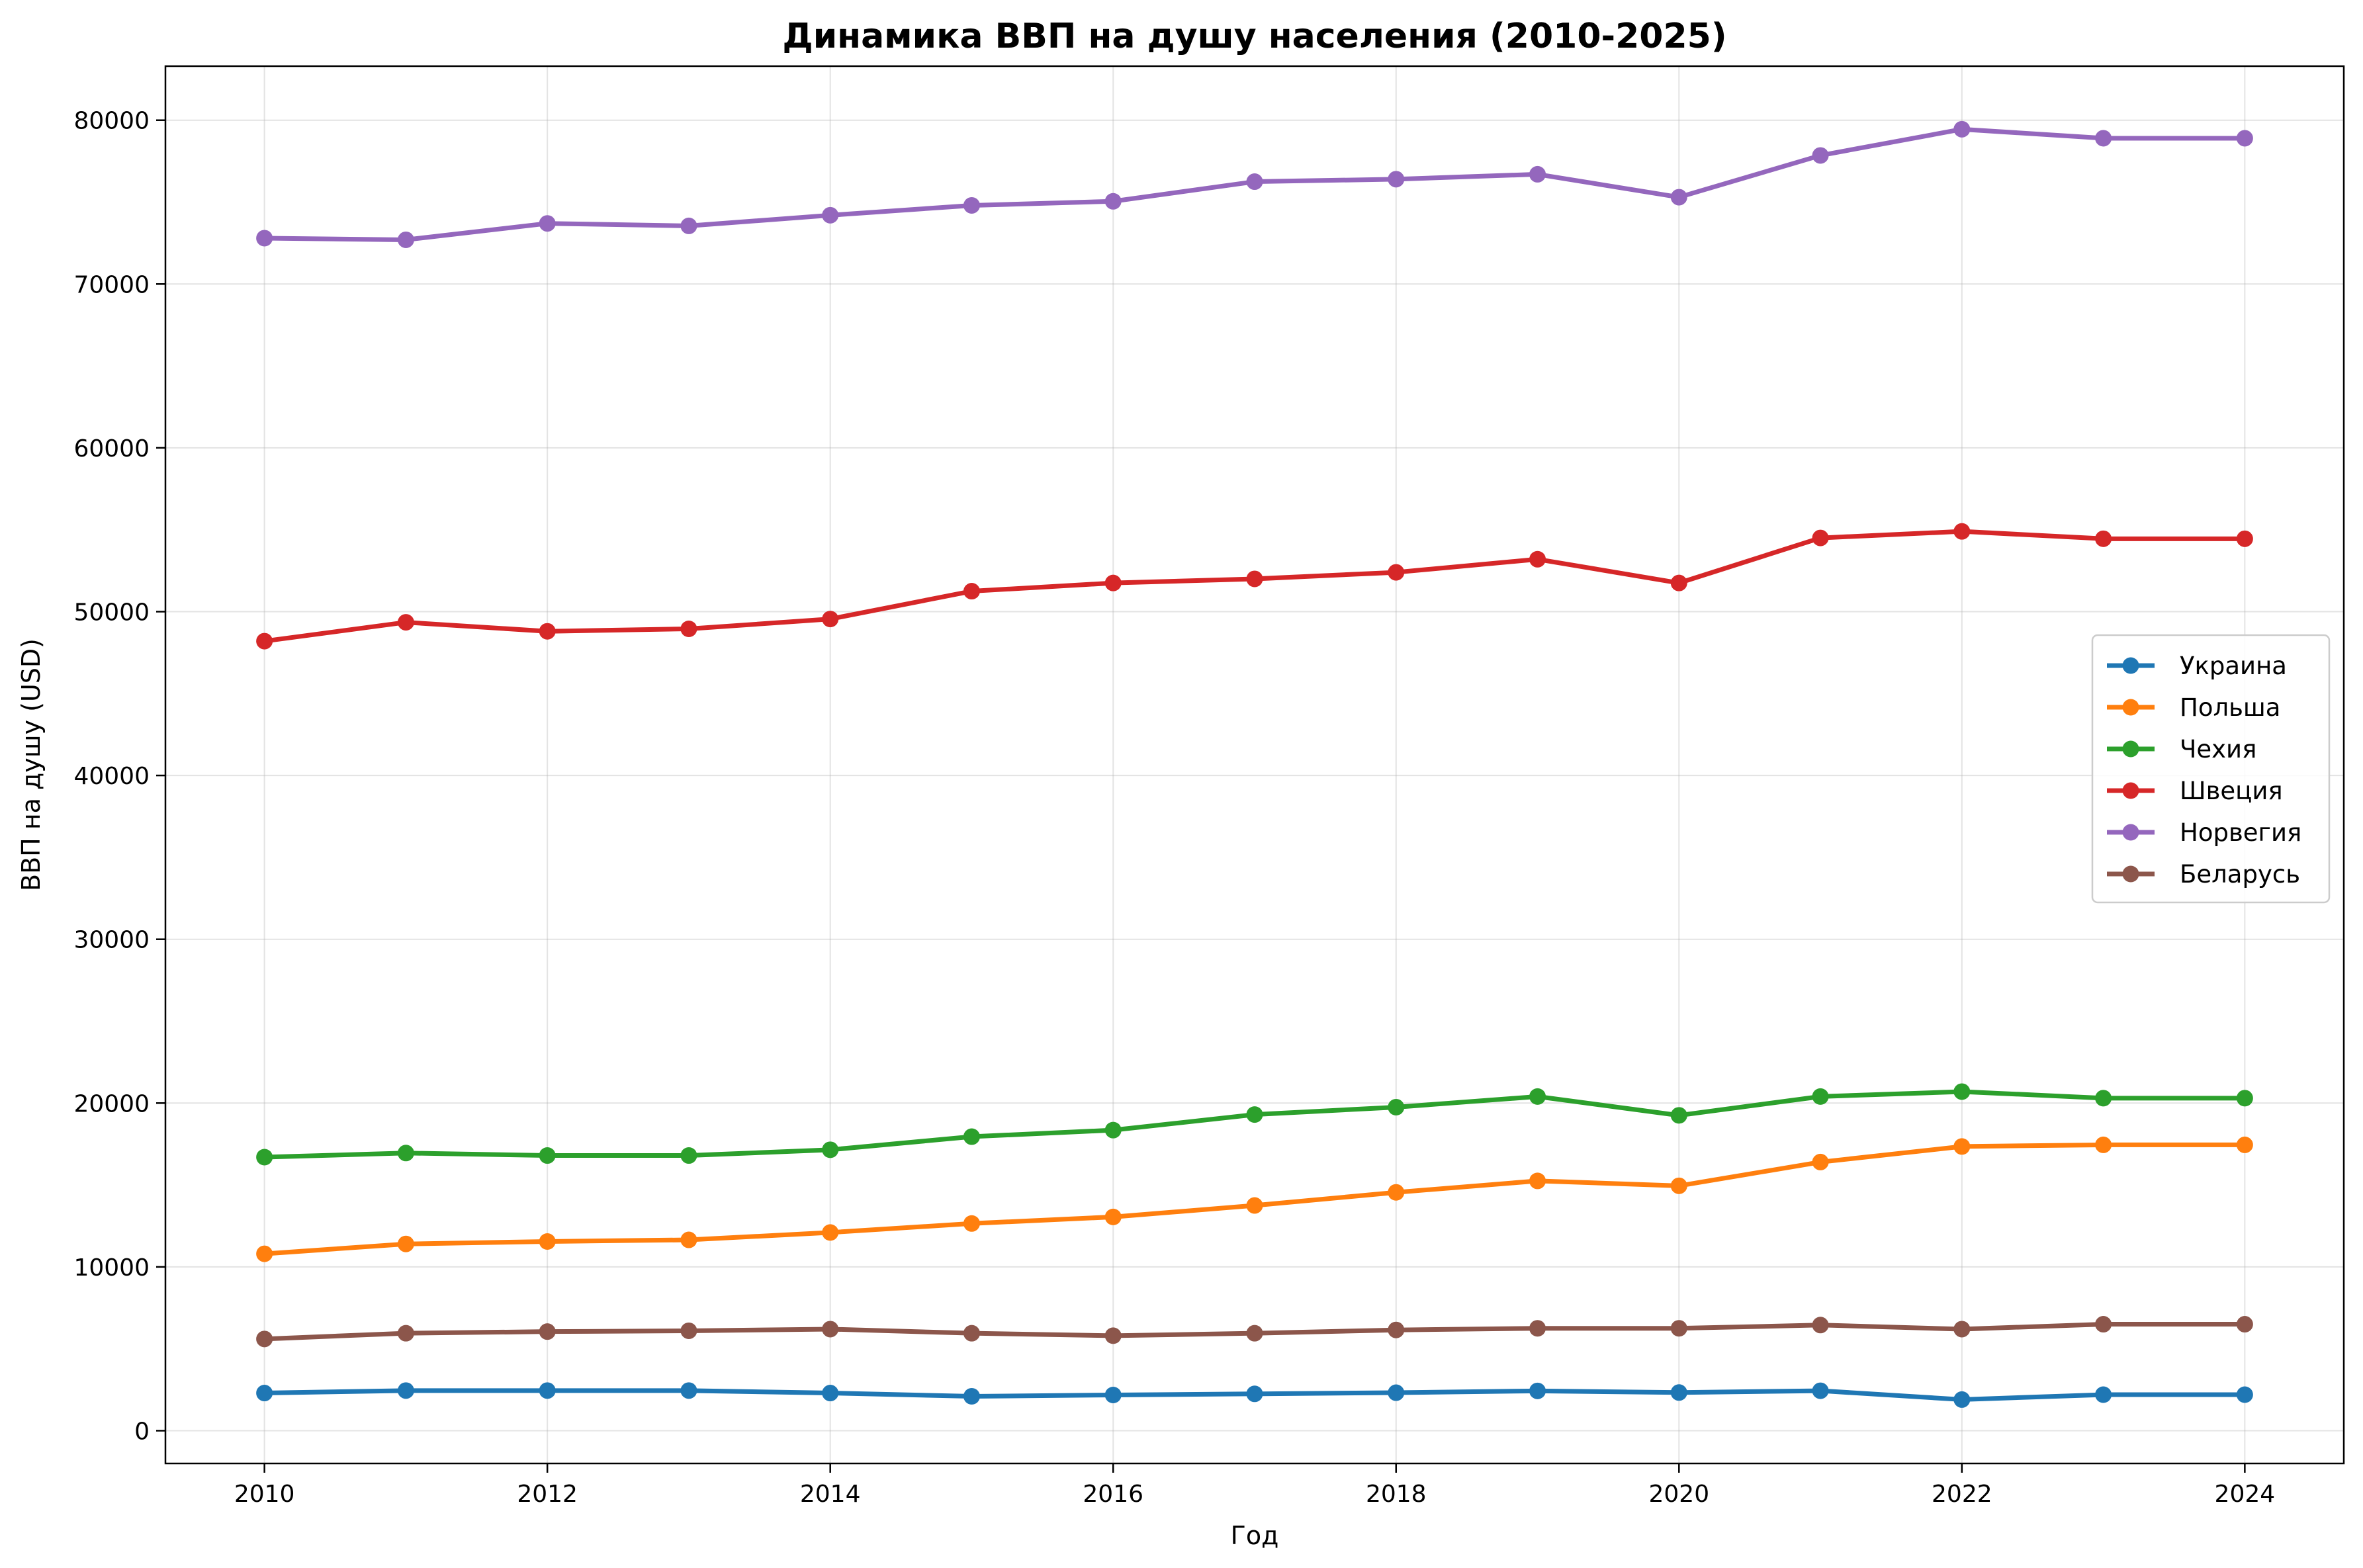 The width and height of the screenshot is (2363, 1568). I want to click on legend-item: Беларусь, so click(2203, 875).